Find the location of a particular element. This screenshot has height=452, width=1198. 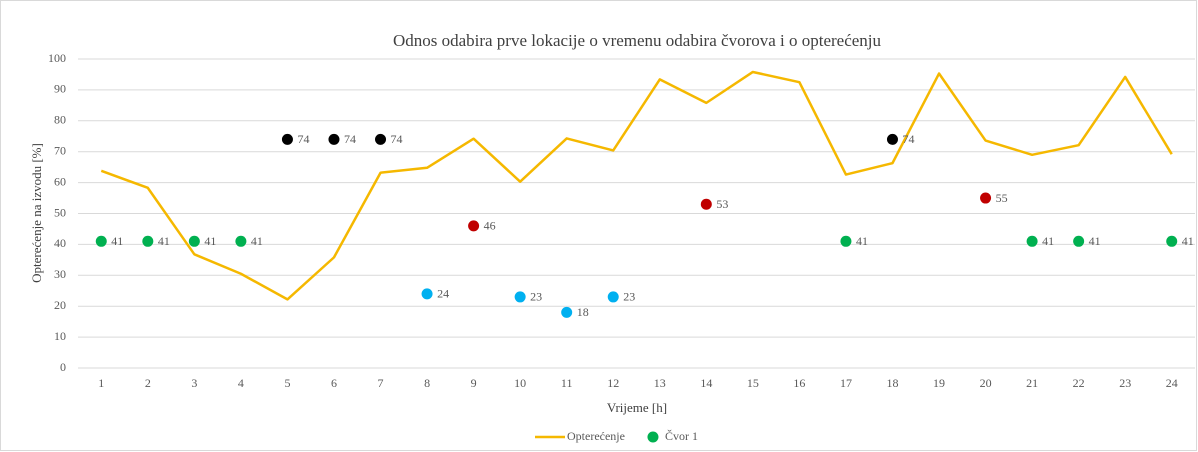

x-tick-label: 17 is located at coordinates (846, 383).